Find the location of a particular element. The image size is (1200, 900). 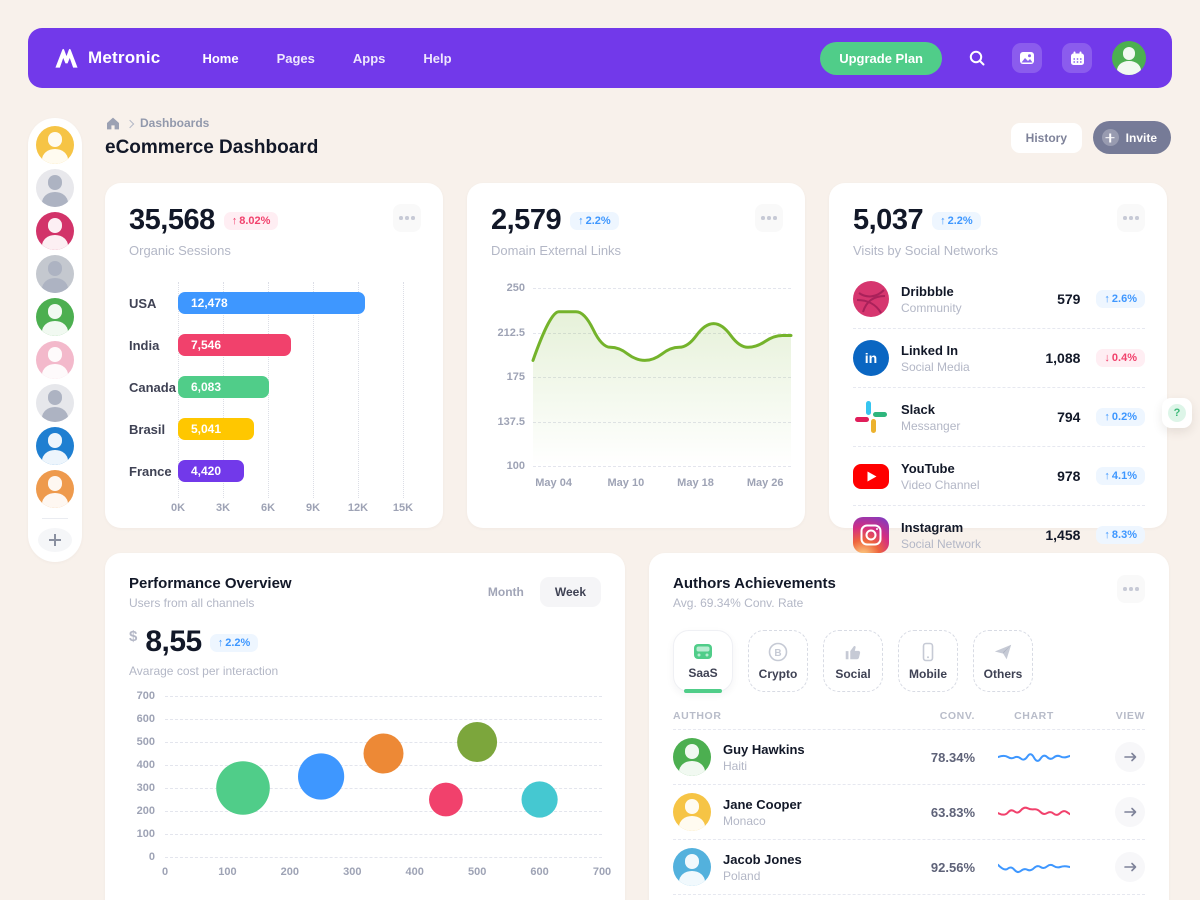

chip-label: Social is located at coordinates (853, 673).